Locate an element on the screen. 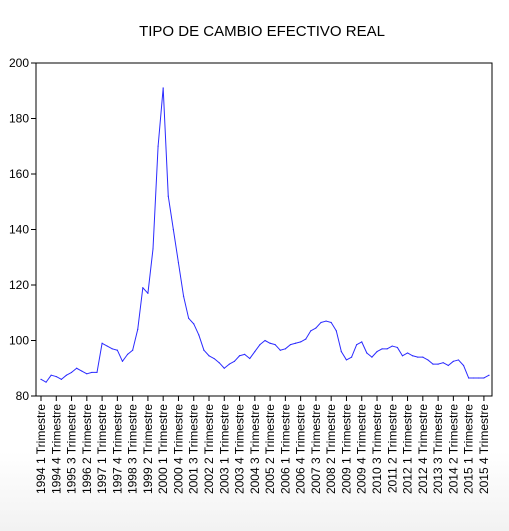  x-tick-label: 1994 1 Trimestre is located at coordinates (41, 449).